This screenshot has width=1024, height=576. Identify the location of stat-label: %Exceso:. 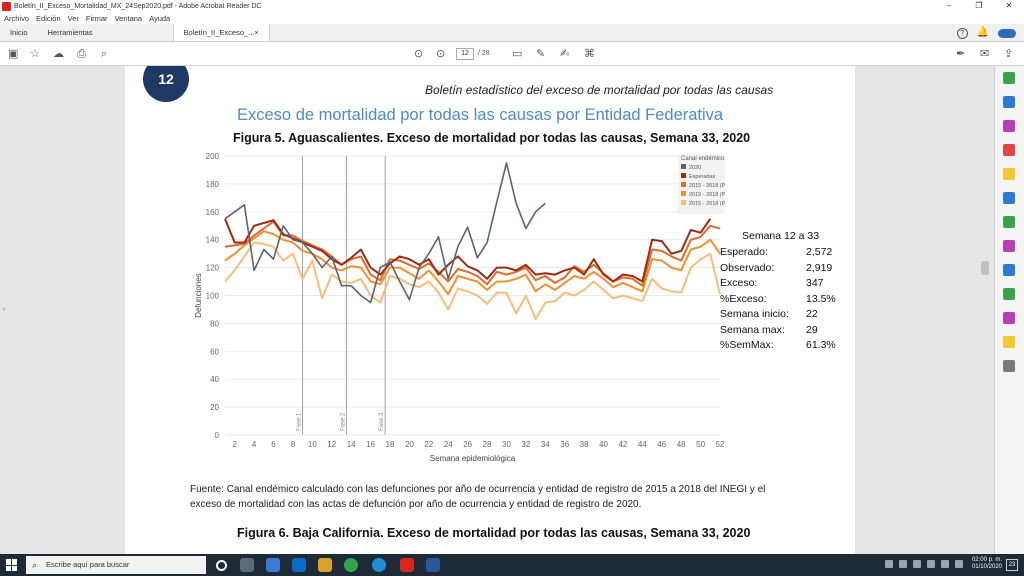
(743, 298).